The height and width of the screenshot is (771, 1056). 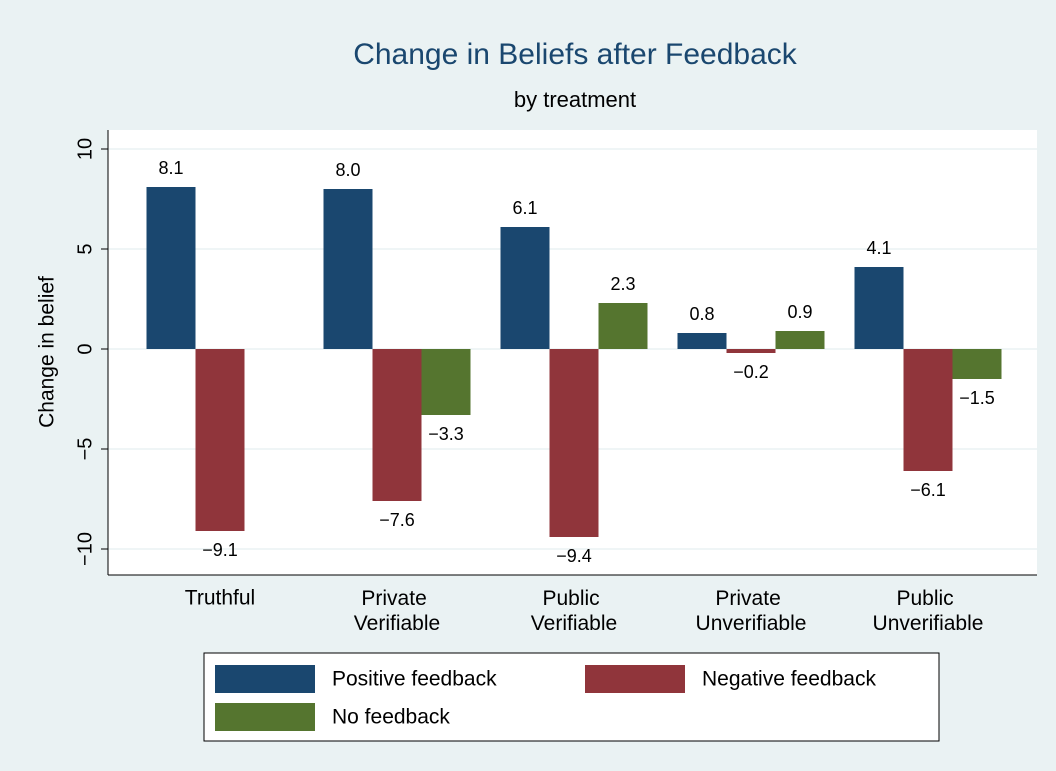 I want to click on x-tick-label: Truthful, so click(x=220, y=598).